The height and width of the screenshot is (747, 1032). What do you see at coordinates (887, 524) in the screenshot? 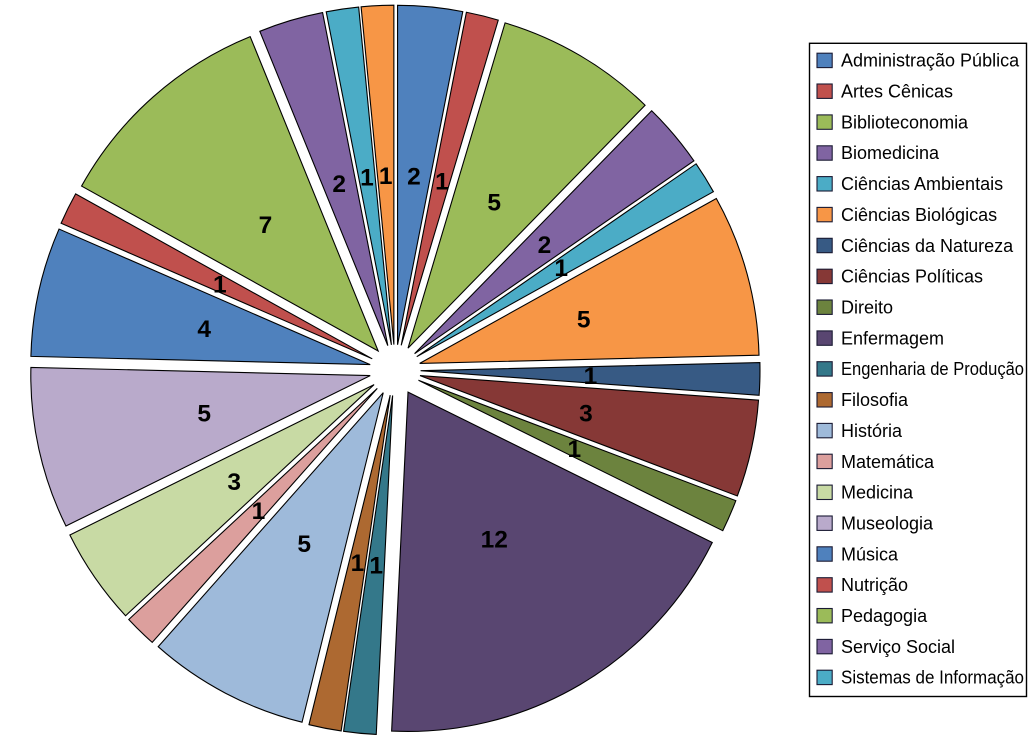
I see `svg-text: Museologia` at bounding box center [887, 524].